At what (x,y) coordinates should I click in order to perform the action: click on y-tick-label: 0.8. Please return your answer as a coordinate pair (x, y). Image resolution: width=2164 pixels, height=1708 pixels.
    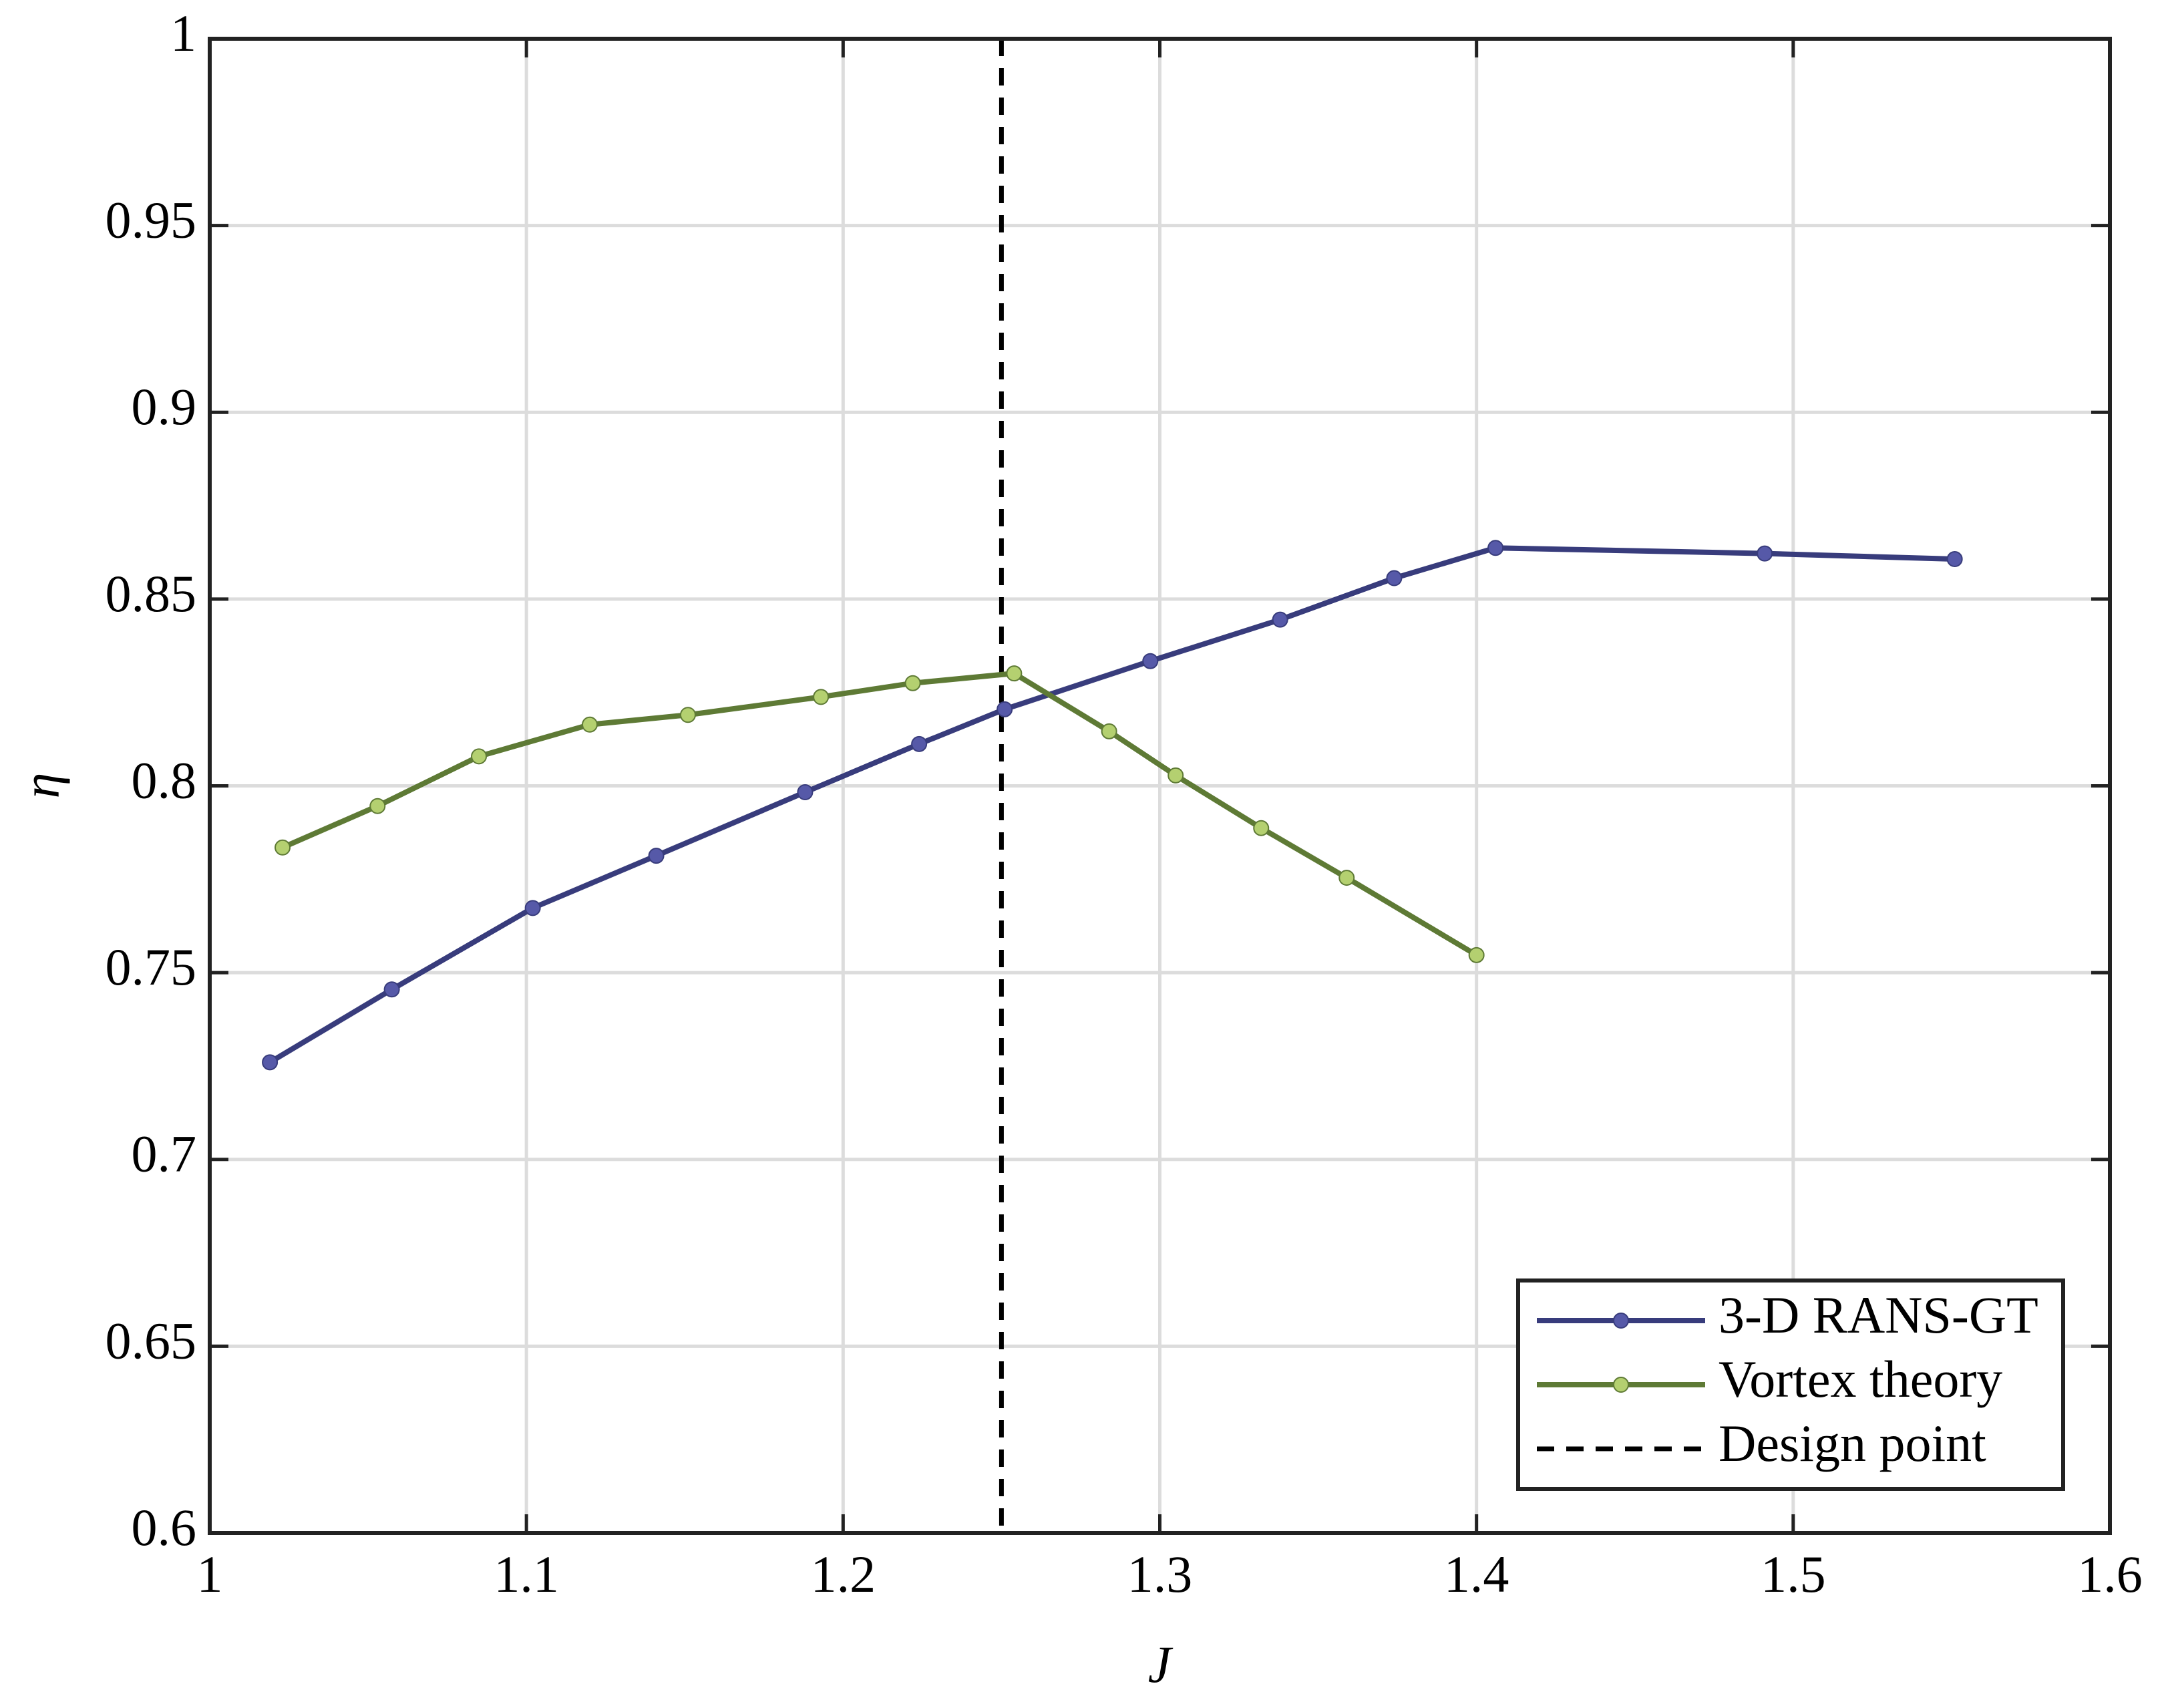
    Looking at the image, I should click on (164, 780).